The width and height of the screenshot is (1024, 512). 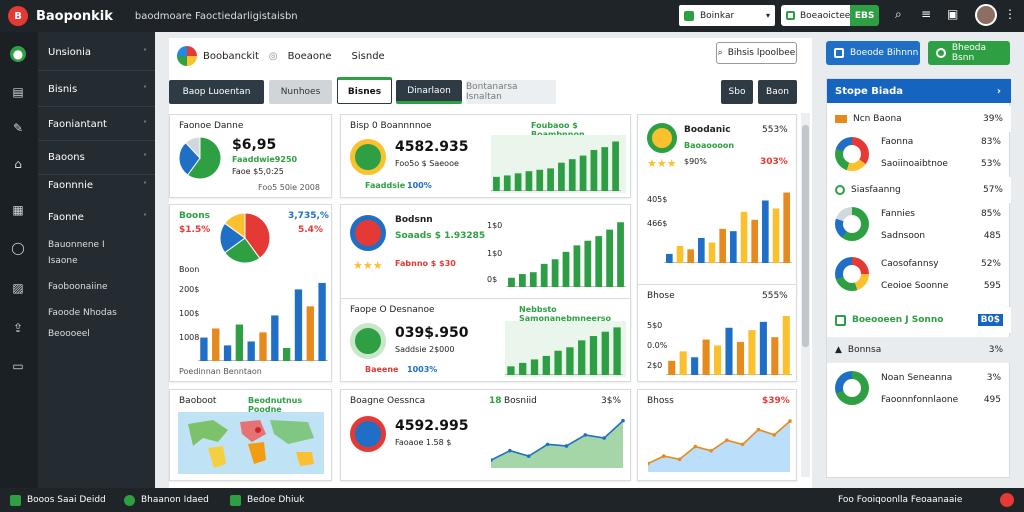 What do you see at coordinates (429, 92) in the screenshot?
I see `tab-4: Dinarlaon` at bounding box center [429, 92].